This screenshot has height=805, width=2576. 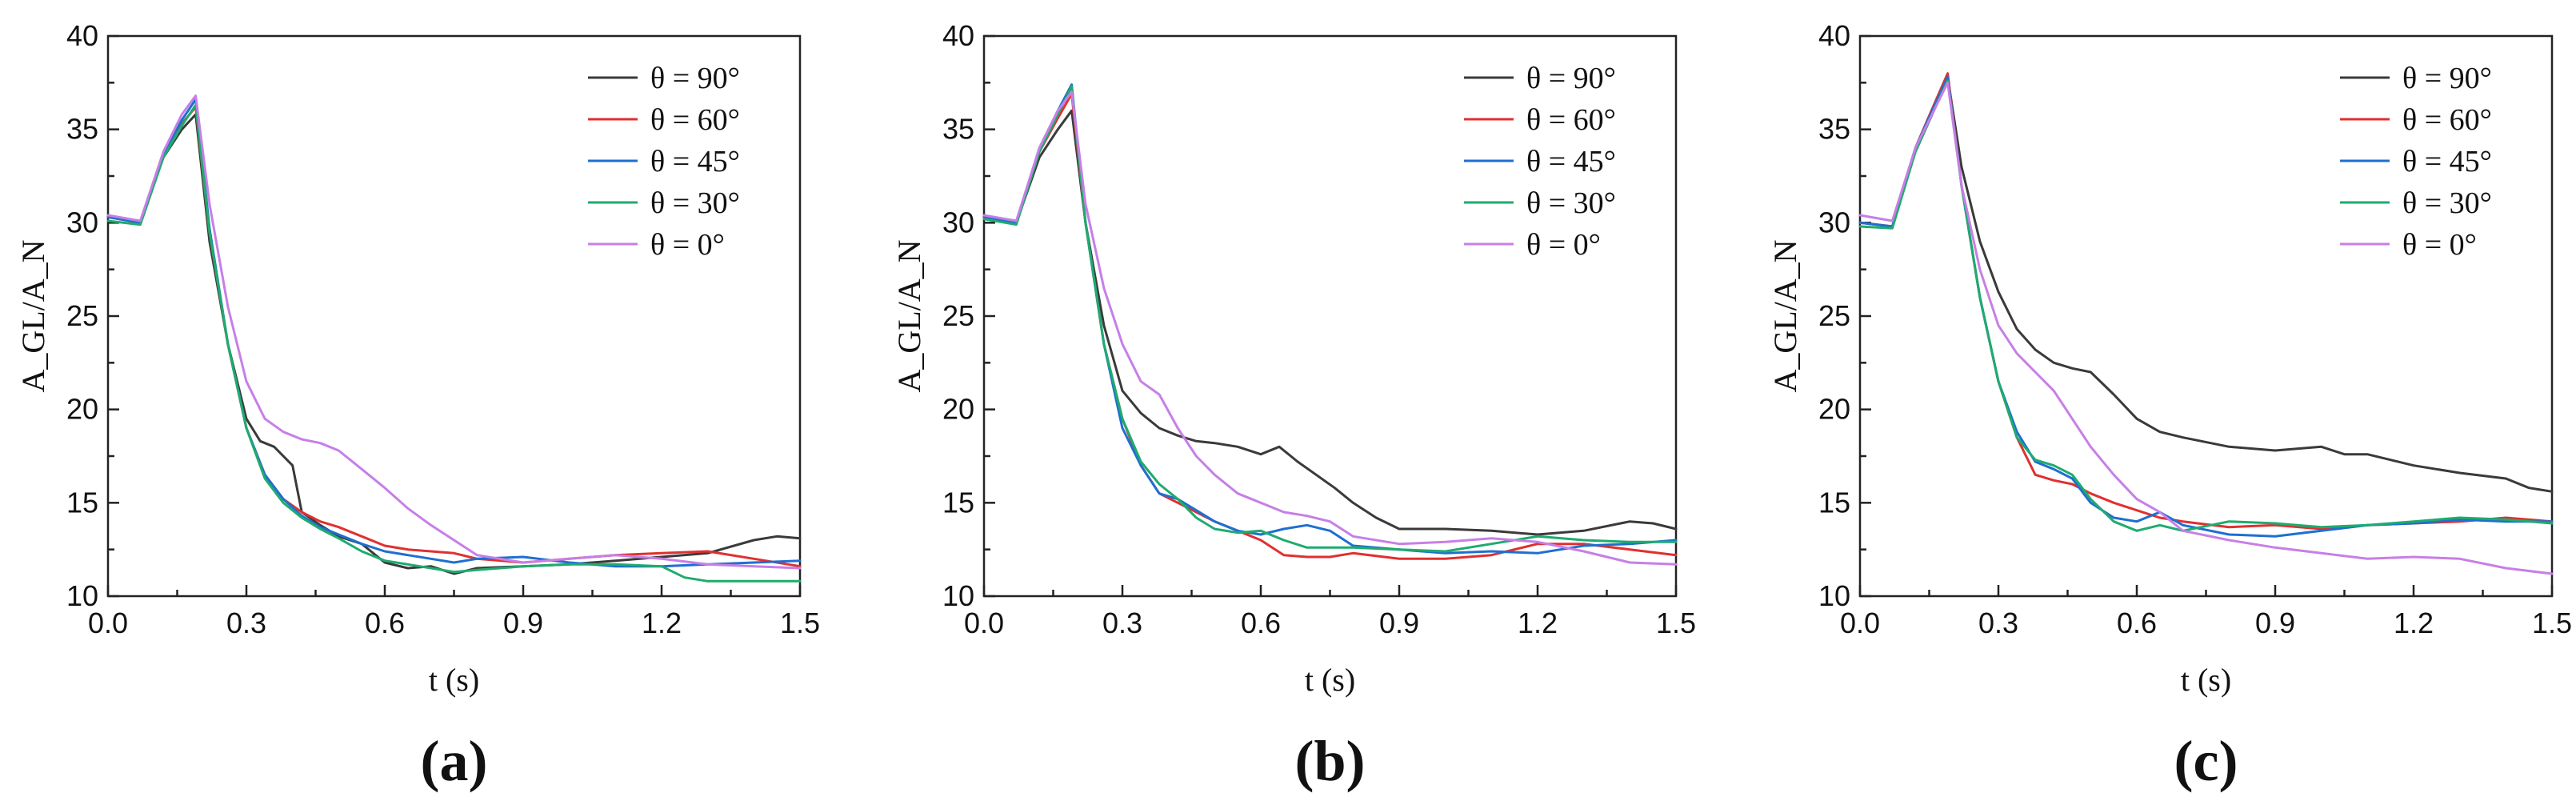 What do you see at coordinates (454, 761) in the screenshot?
I see `panel-label: (a)` at bounding box center [454, 761].